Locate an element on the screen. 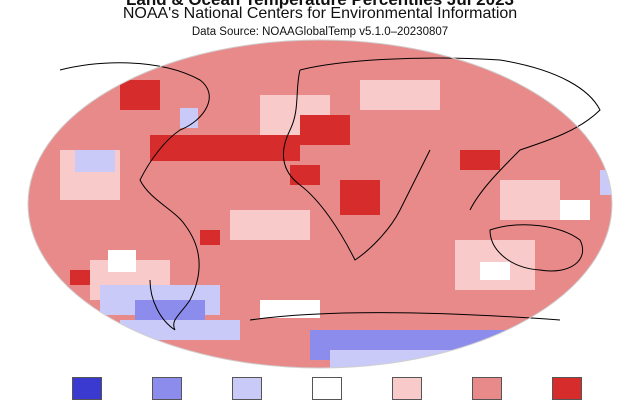  legend-swatch-cooler is located at coordinates (247, 388).